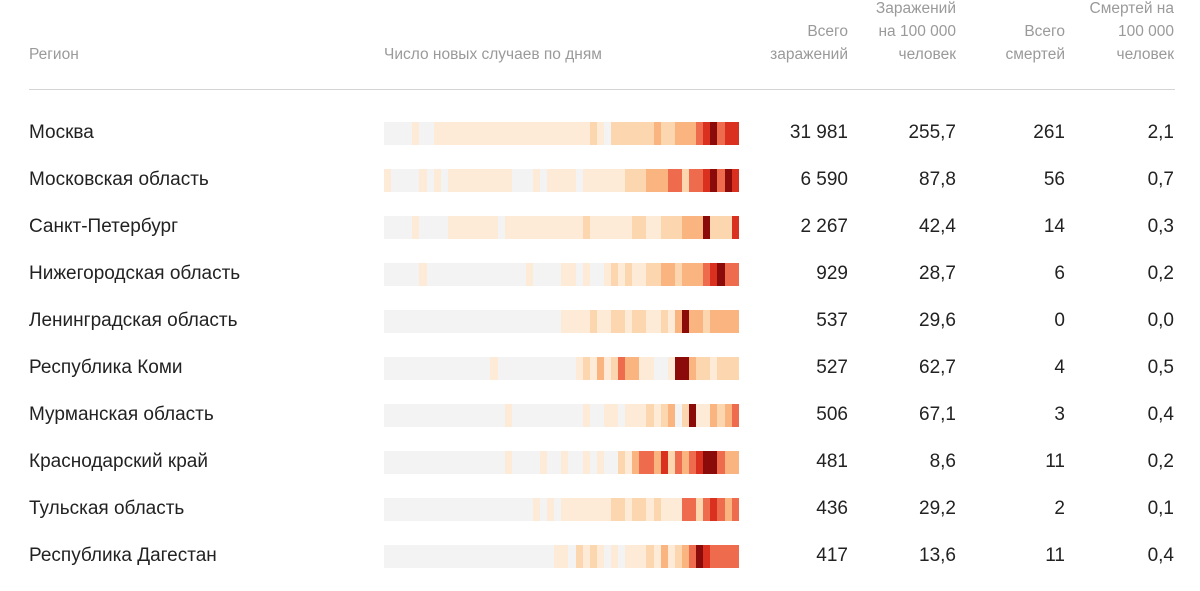 This screenshot has height=591, width=1200. What do you see at coordinates (937, 367) in the screenshot?
I see `cases-per-100k: 62,7` at bounding box center [937, 367].